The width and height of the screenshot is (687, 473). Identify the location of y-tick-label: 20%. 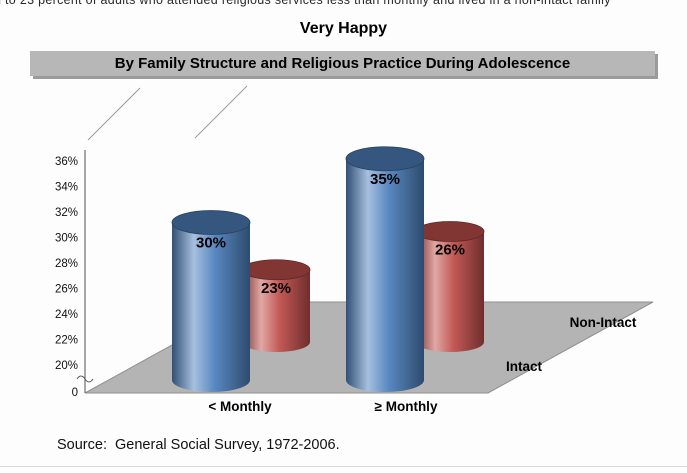
(66, 366).